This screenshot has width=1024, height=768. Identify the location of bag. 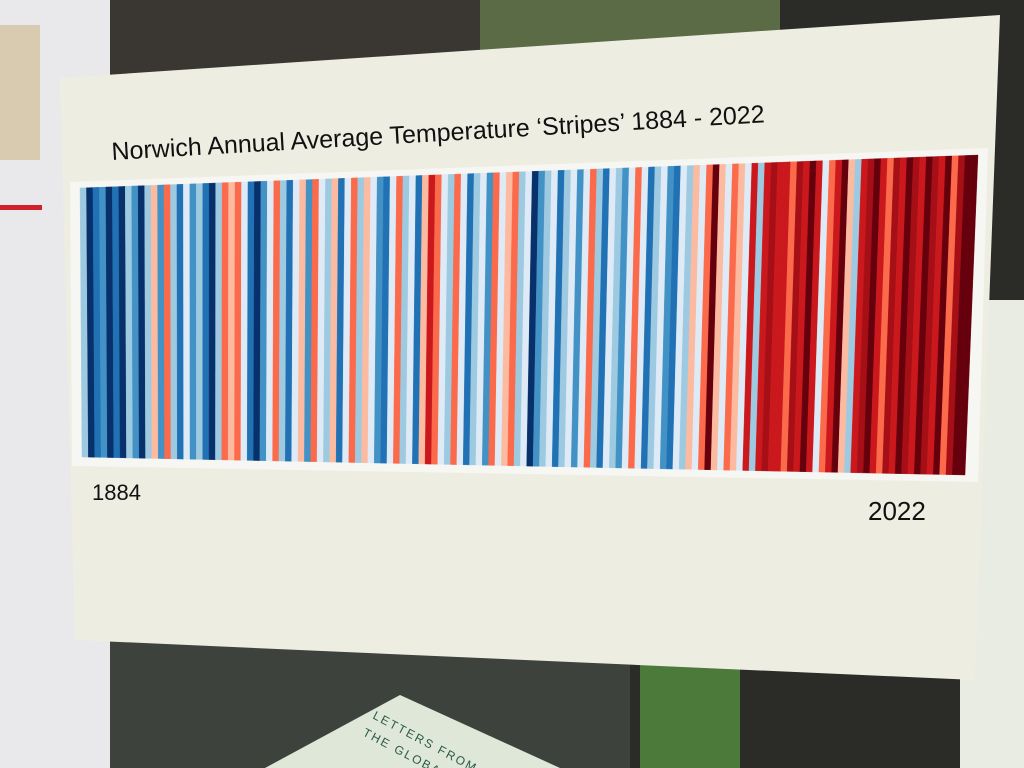
(690, 716).